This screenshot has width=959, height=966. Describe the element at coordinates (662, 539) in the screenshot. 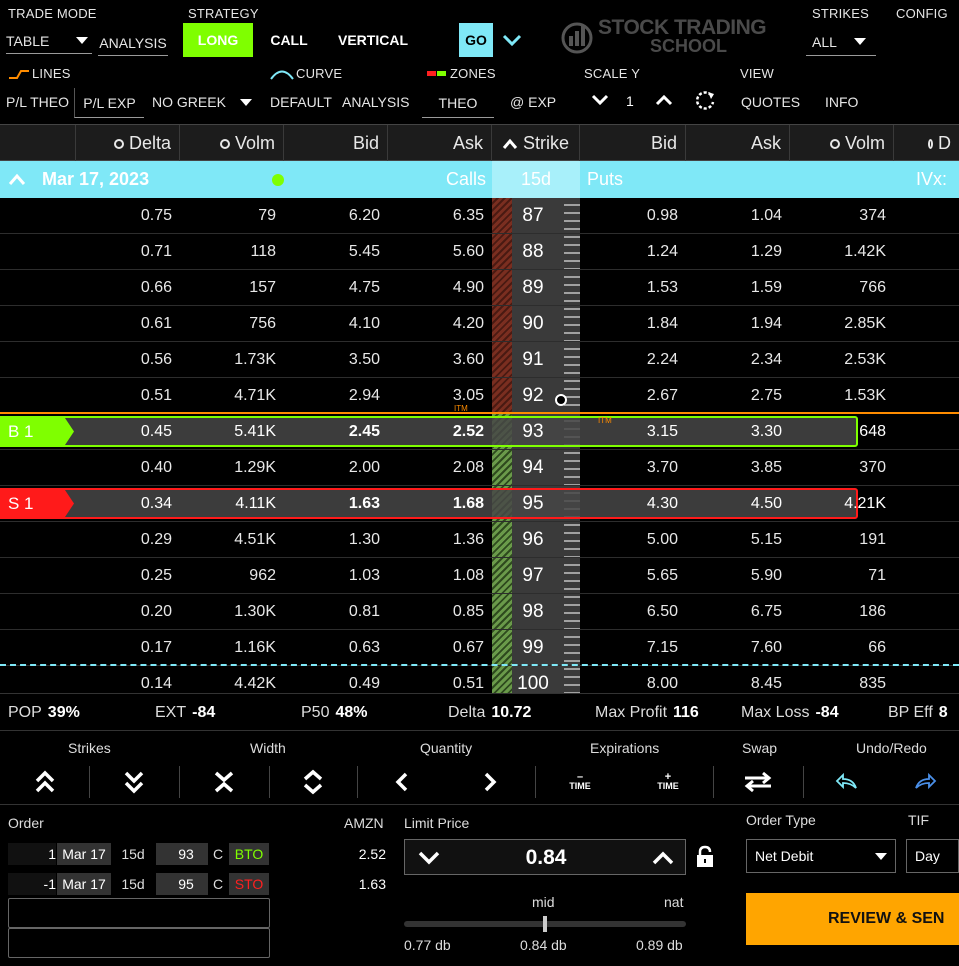

I see `cell-pbid: 5.00` at that location.